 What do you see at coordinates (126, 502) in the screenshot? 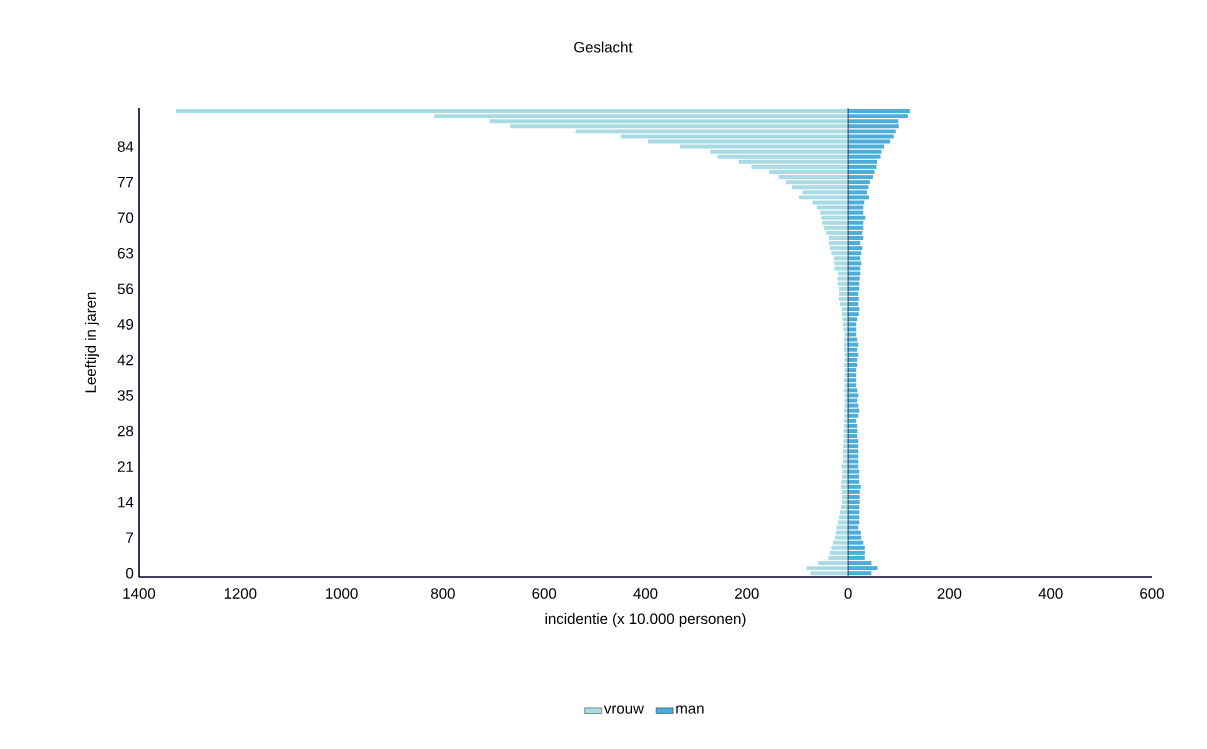
I see `y-tick-label: 14` at bounding box center [126, 502].